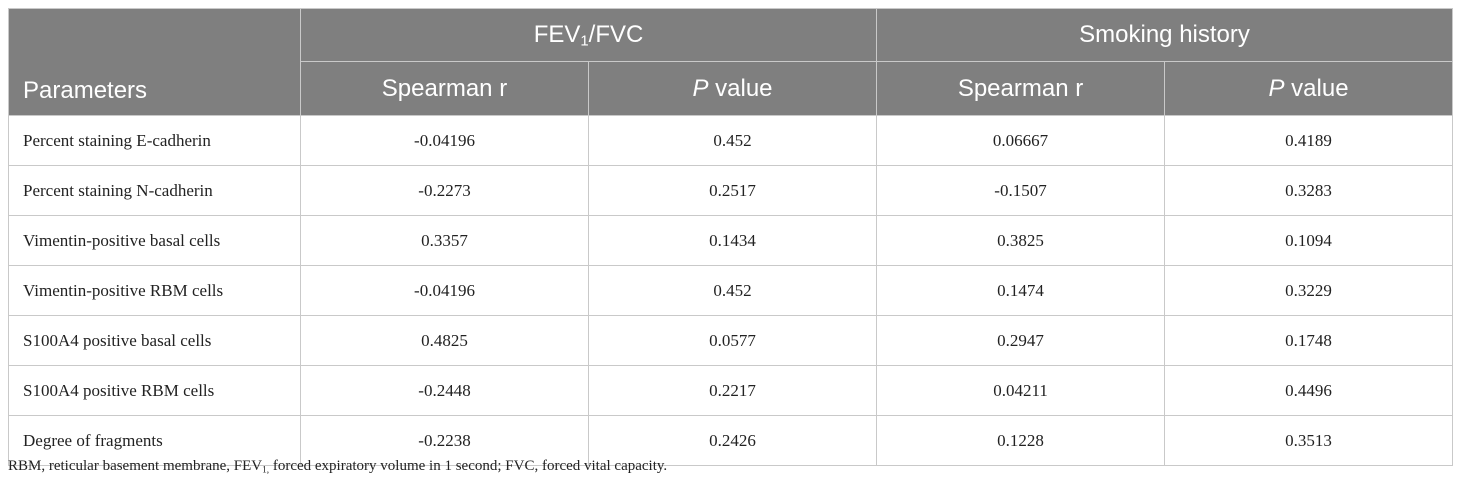 The width and height of the screenshot is (1460, 486). Describe the element at coordinates (154, 240) in the screenshot. I see `row-label: Vimentin-positive basal cells` at that location.